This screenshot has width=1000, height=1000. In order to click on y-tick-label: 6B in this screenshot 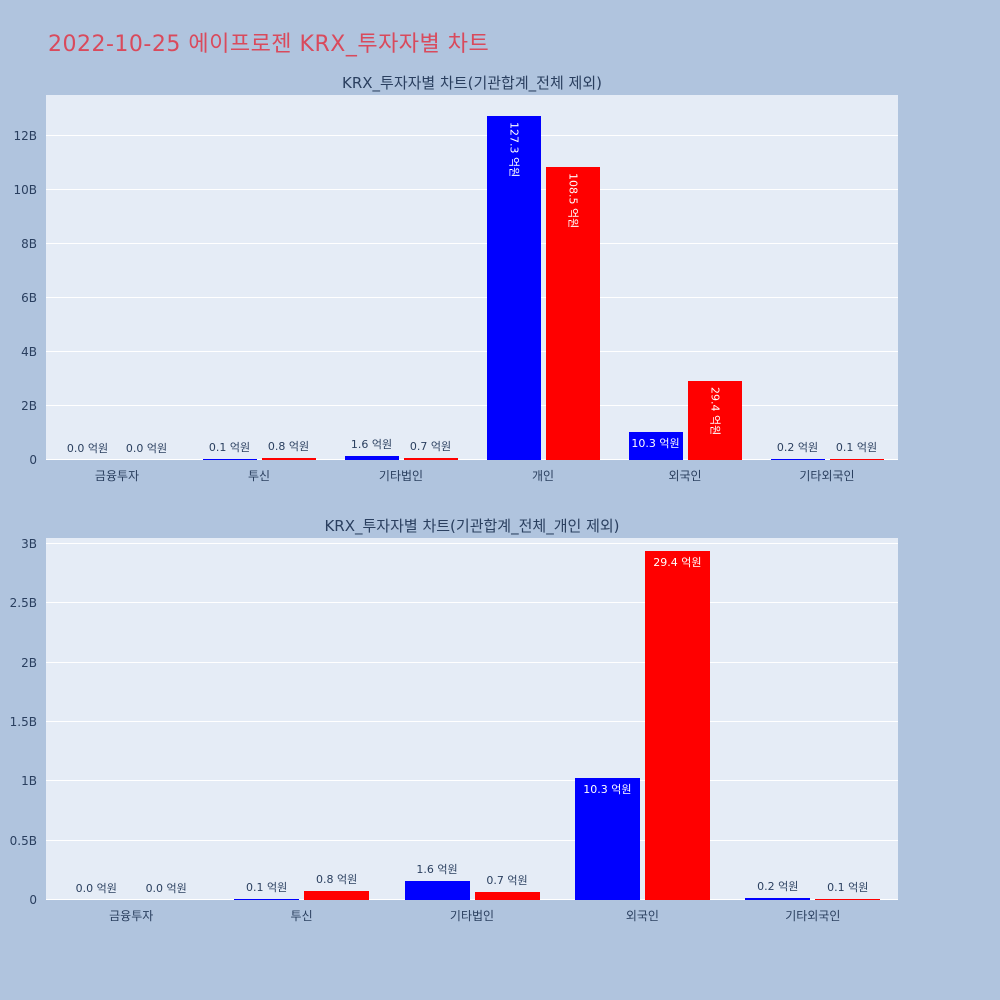, I will do `click(29, 297)`.